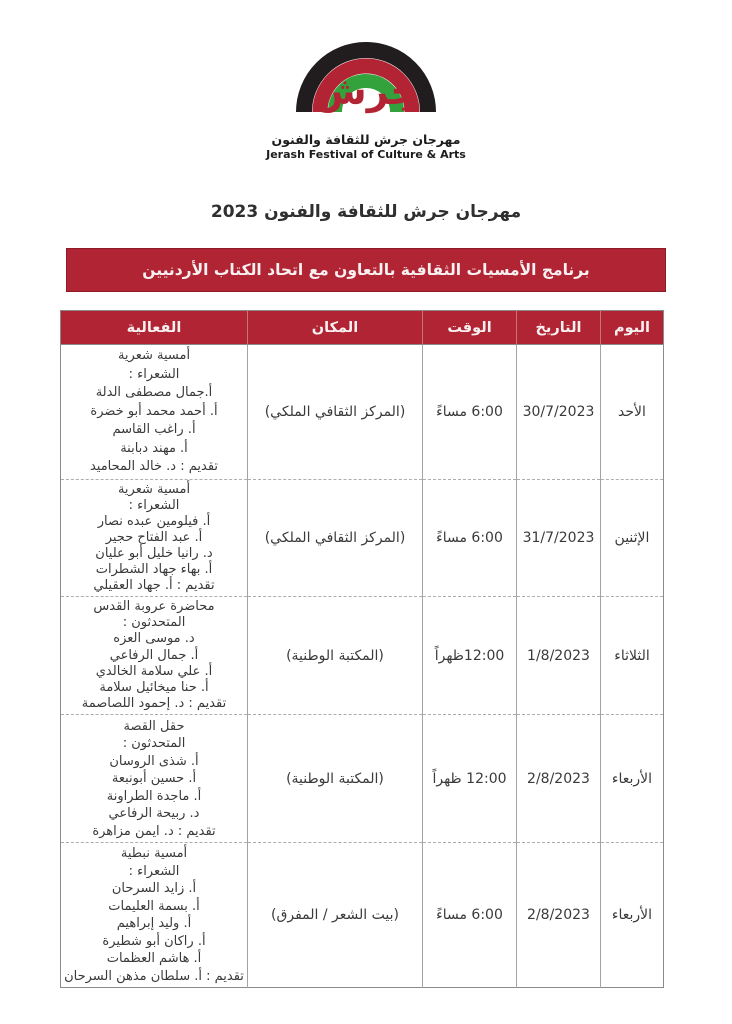 Image resolution: width=732 pixels, height=1024 pixels. What do you see at coordinates (366, 154) in the screenshot?
I see `logo-caption-english: Jerash Festival of Culture & Arts` at bounding box center [366, 154].